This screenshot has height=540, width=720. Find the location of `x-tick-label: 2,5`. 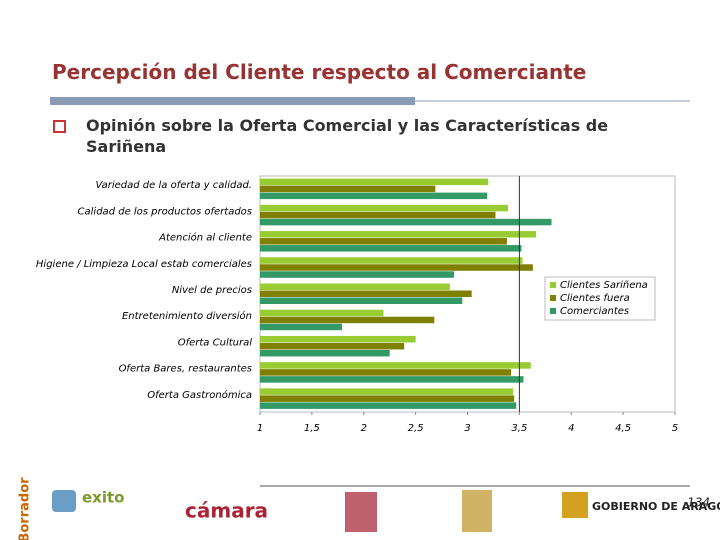

x-tick-label: 2,5 is located at coordinates (416, 428).